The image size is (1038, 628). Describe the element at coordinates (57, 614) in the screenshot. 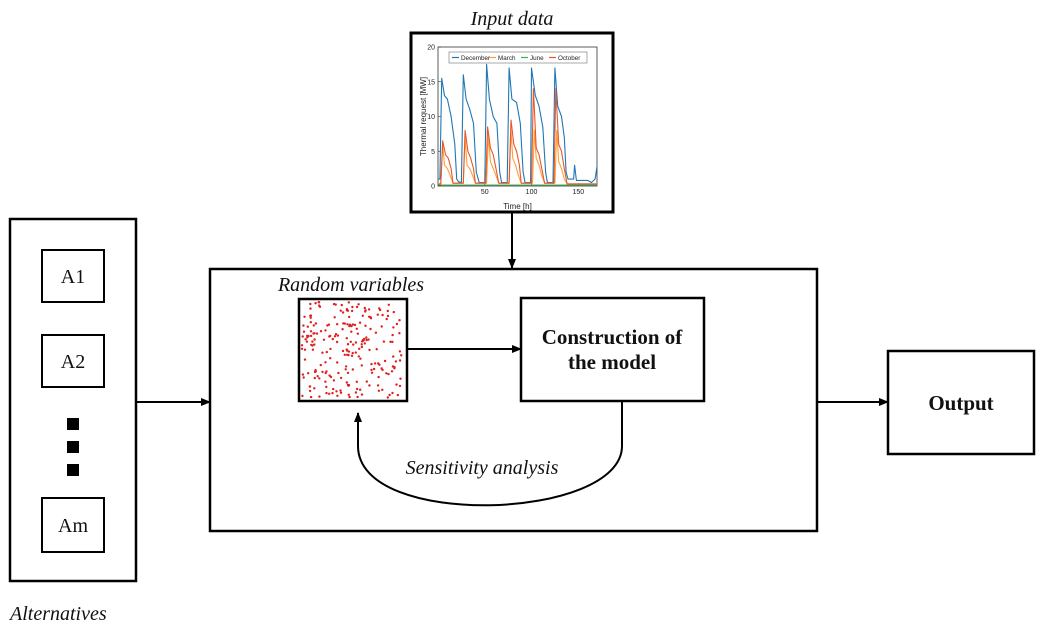

I see `alternatives-label: Alternatives` at that location.